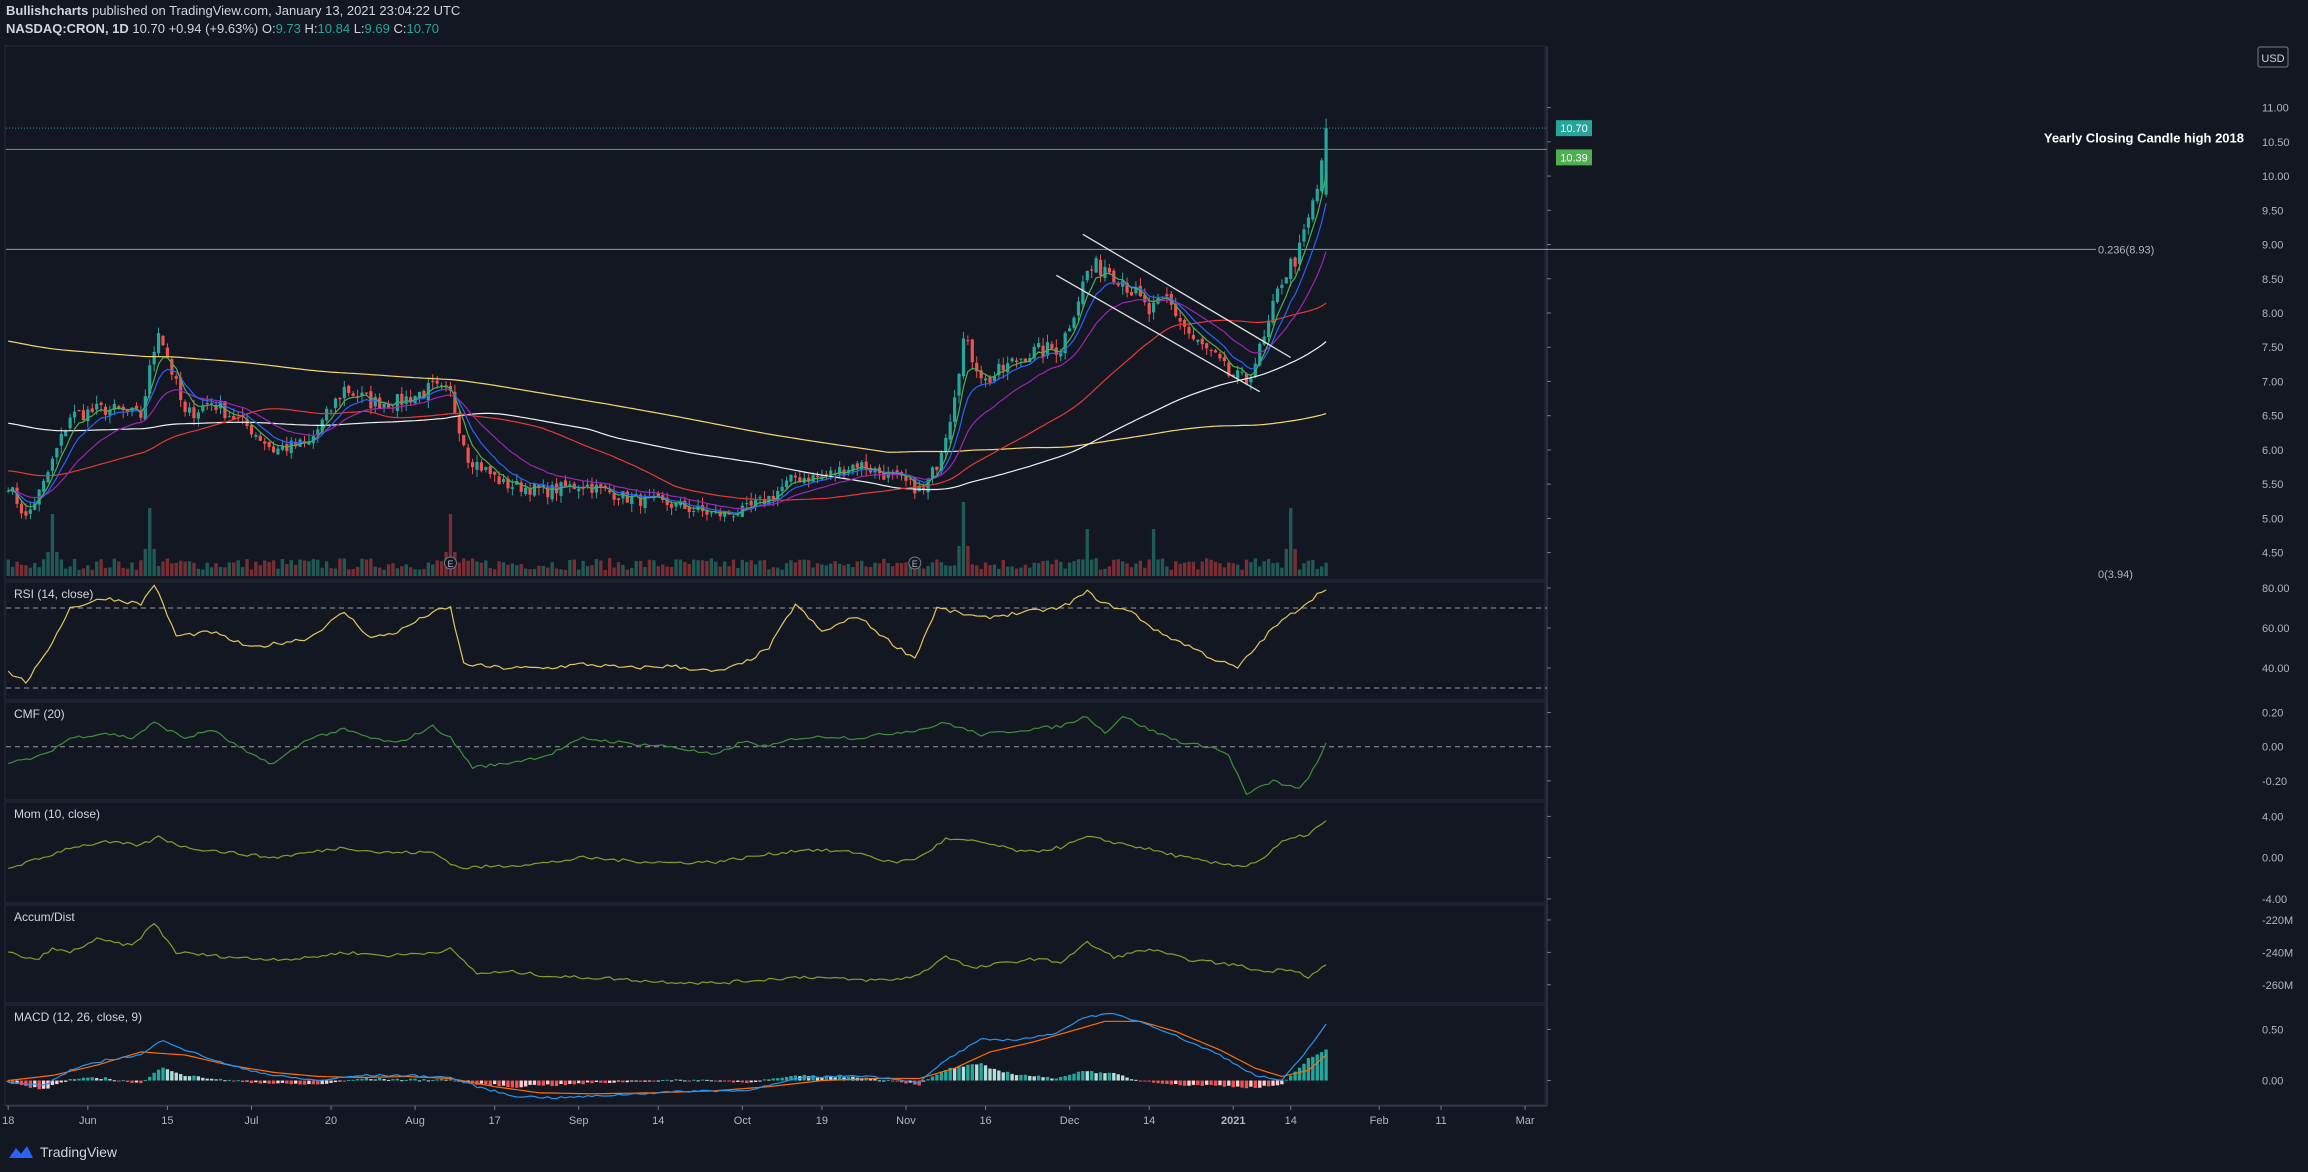 This screenshot has height=1172, width=2308. Describe the element at coordinates (47, 10) in the screenshot. I see `author-name: Bullishcharts` at that location.